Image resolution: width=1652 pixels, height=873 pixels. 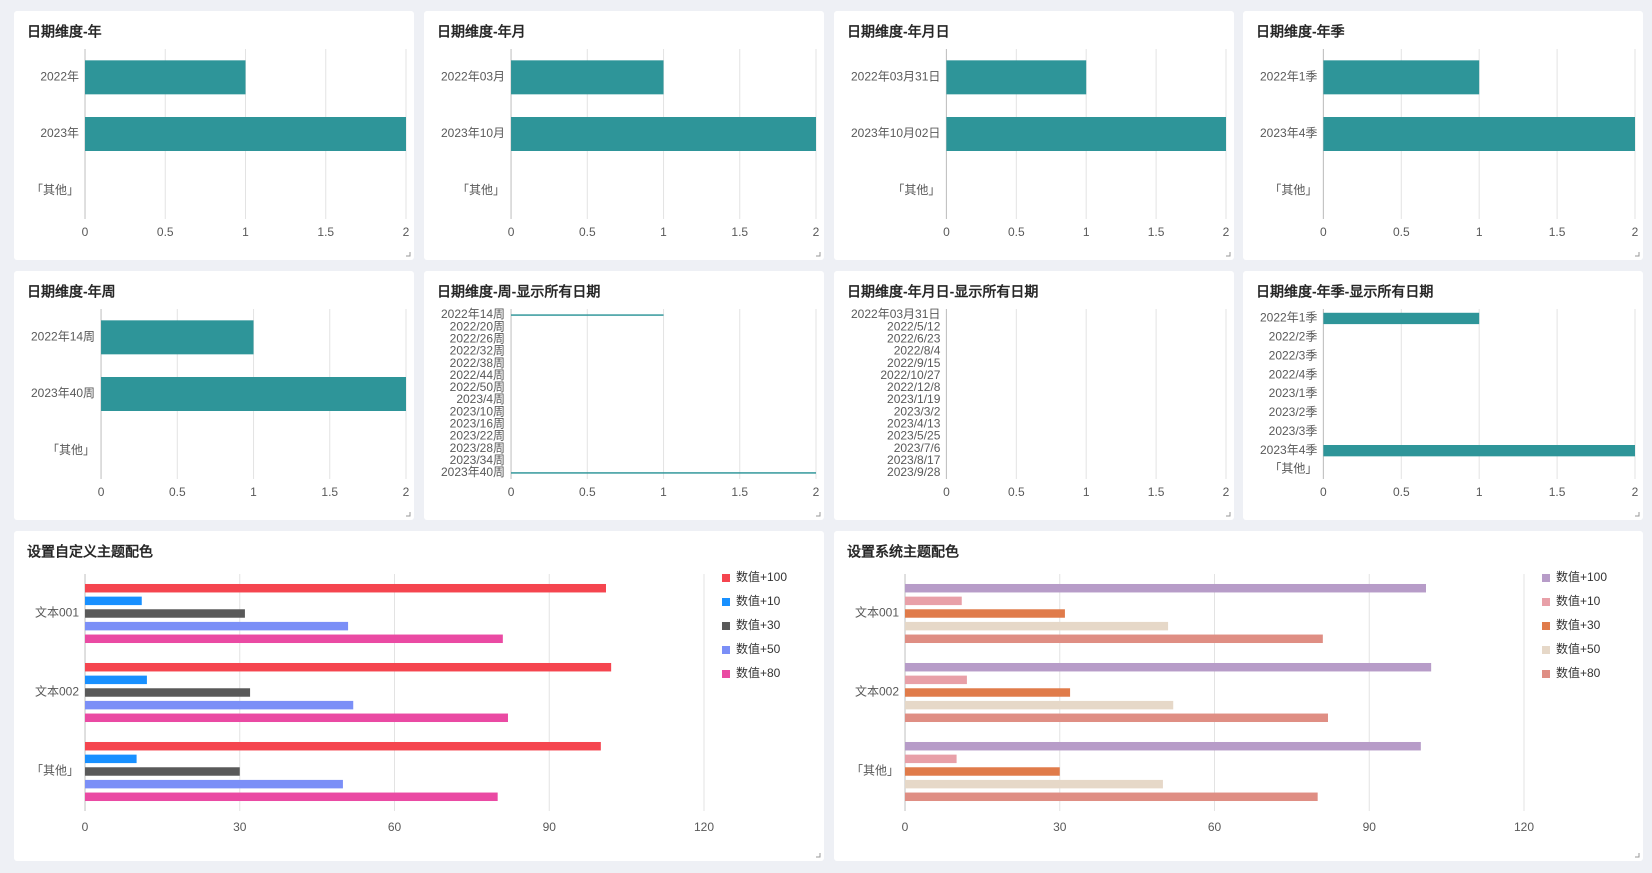 I want to click on chart-title: 日期维度-年周, so click(x=71, y=292).